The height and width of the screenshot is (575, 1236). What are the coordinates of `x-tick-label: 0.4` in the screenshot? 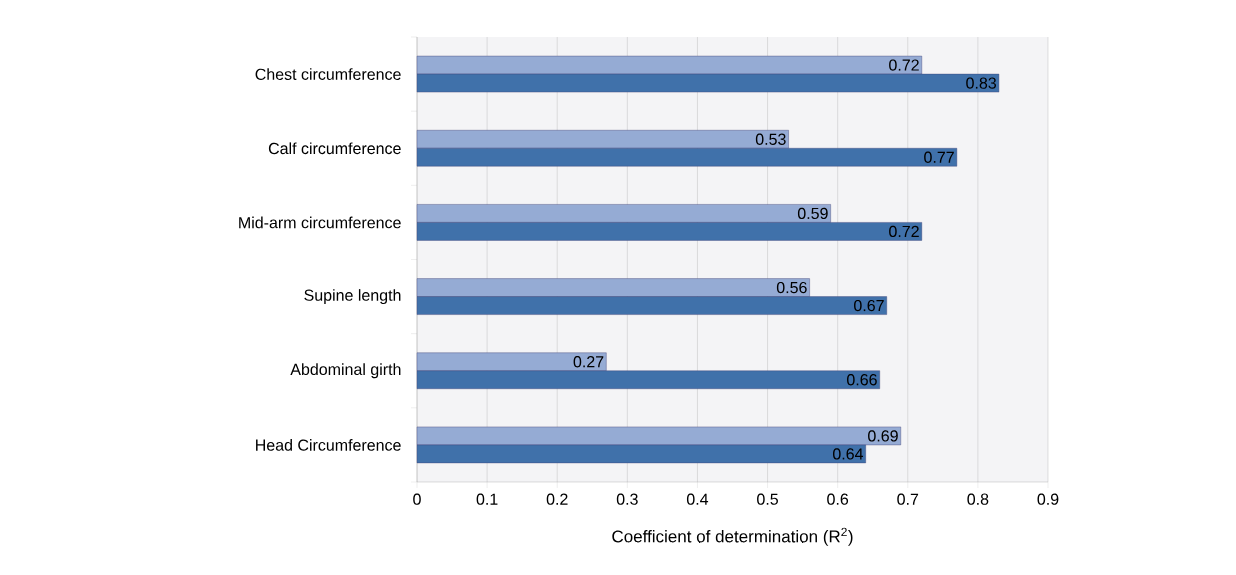 It's located at (697, 499).